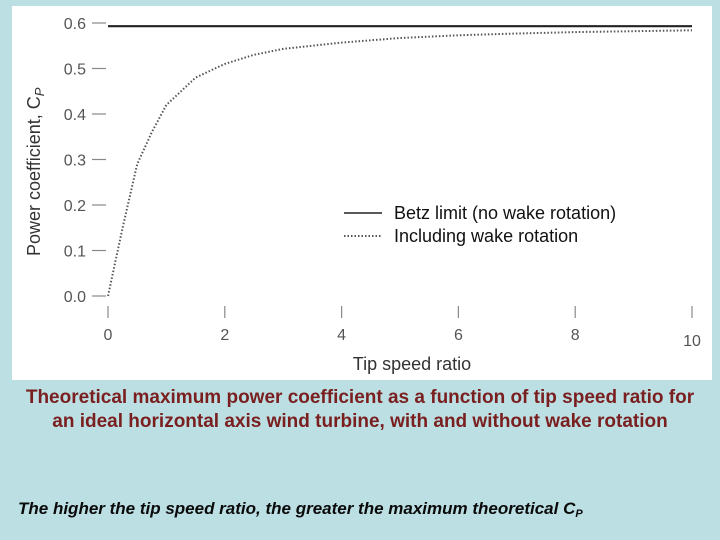  I want to click on y-axis-title: Power coefficient, CP, so click(35, 171).